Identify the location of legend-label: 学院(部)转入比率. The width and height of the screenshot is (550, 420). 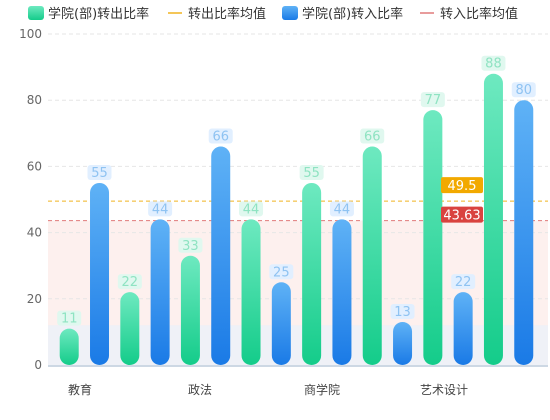
(352, 14).